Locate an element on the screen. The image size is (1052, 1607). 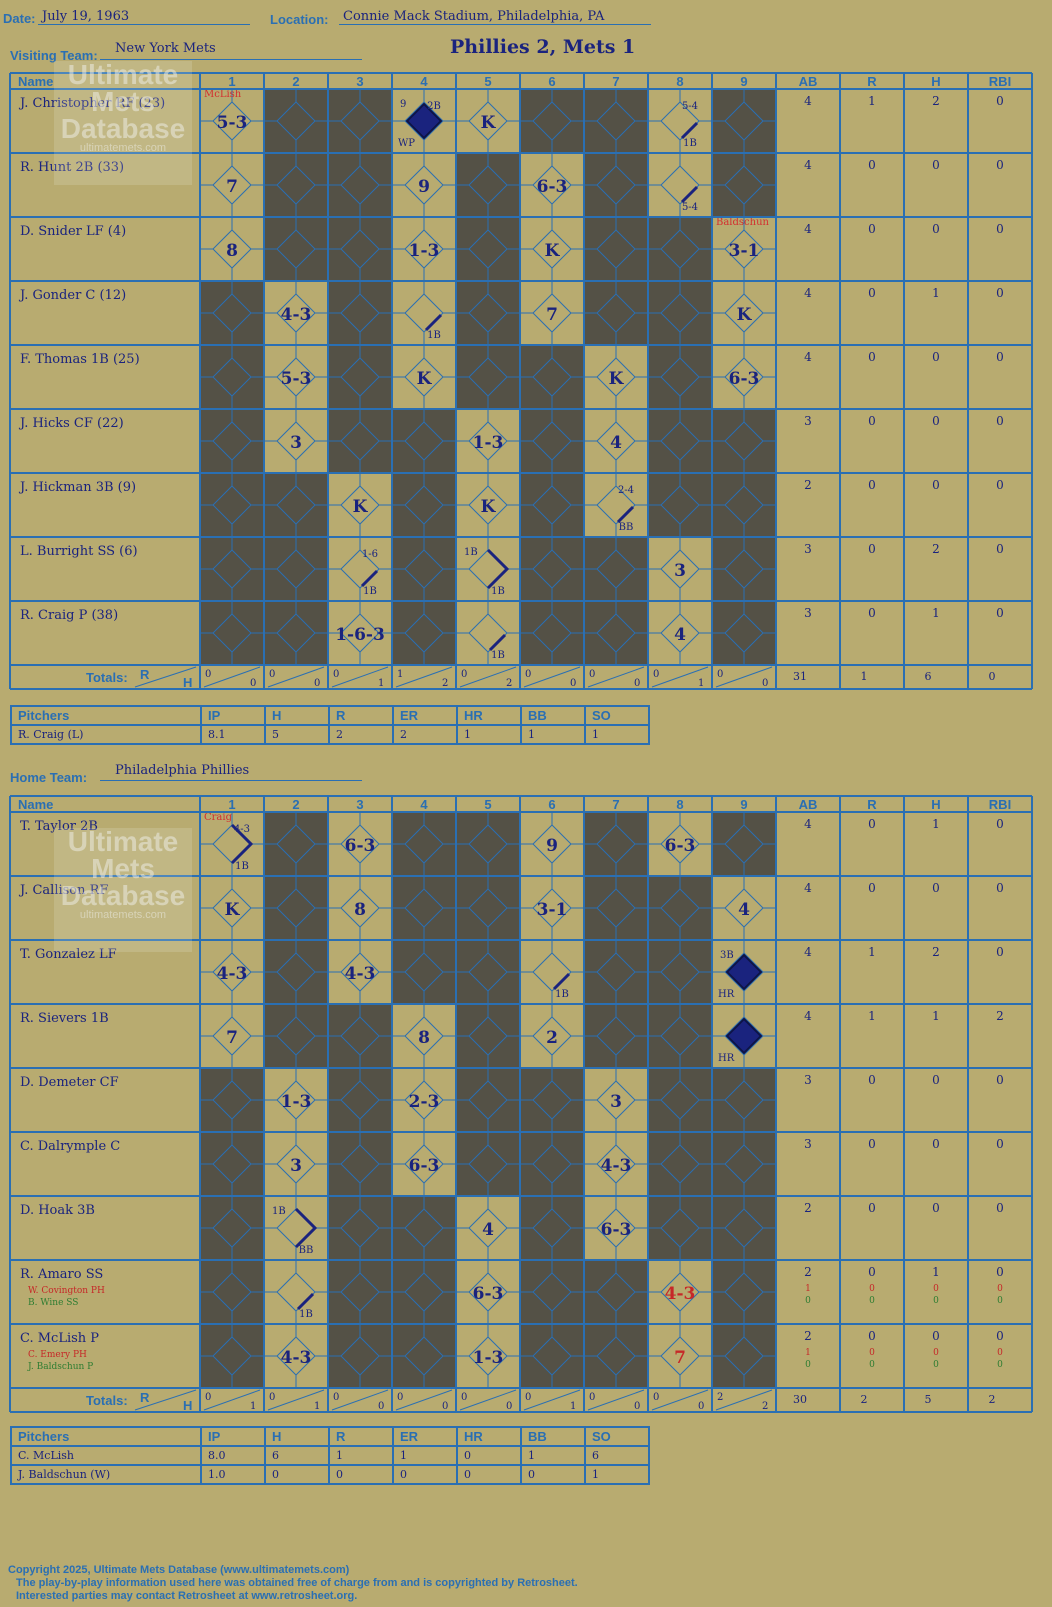
home-sub-name: C. Emery PH is located at coordinates (57, 1355).